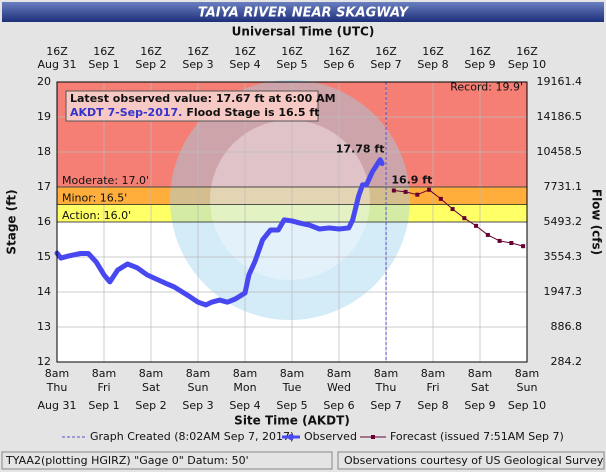 The width and height of the screenshot is (606, 472). I want to click on x-tick-day: Wed, so click(339, 387).